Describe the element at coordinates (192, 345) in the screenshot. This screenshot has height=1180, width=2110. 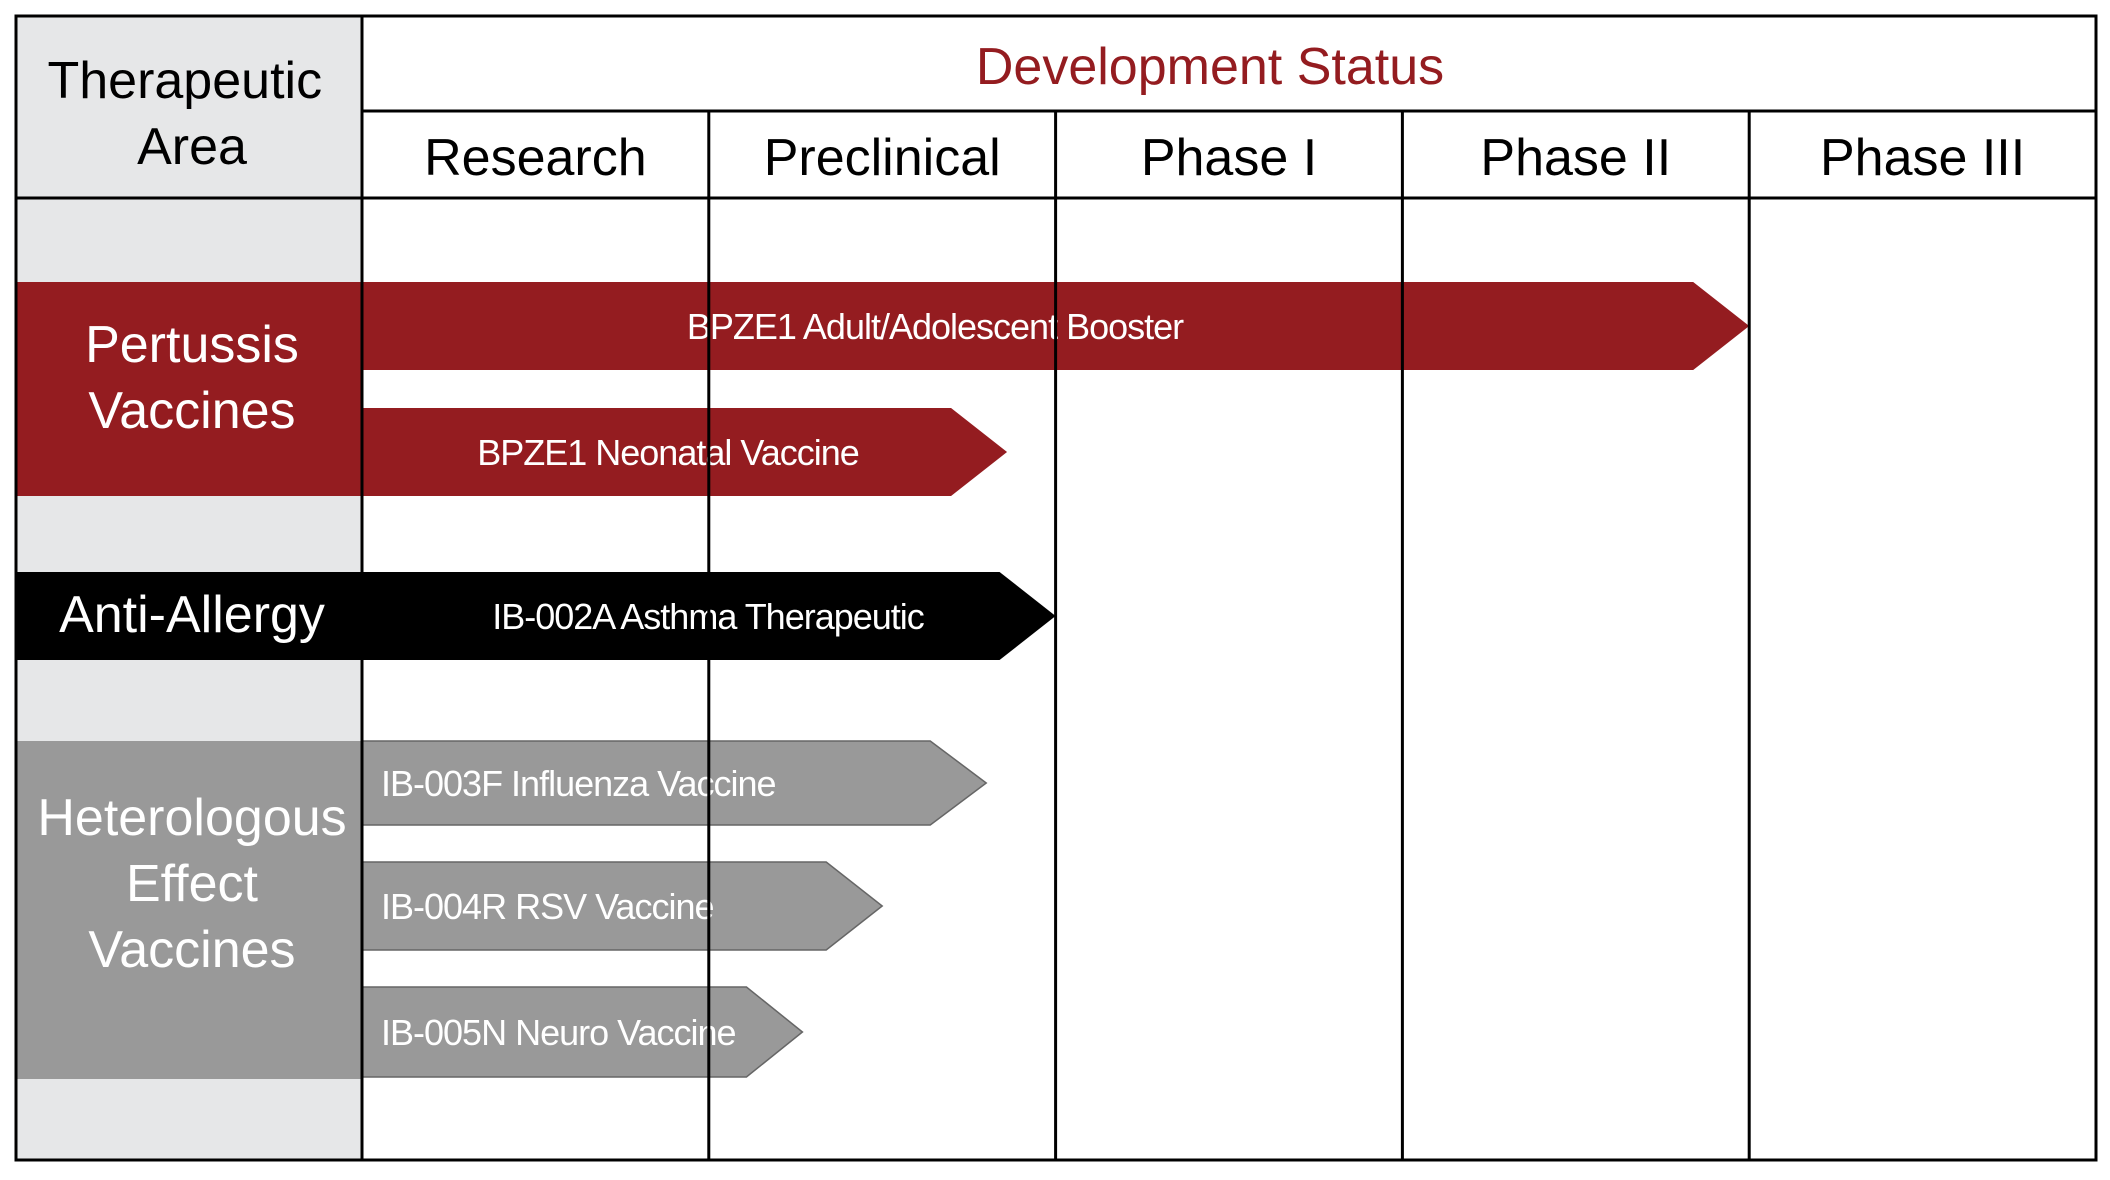
I see `area-label-line: Pertussis` at that location.